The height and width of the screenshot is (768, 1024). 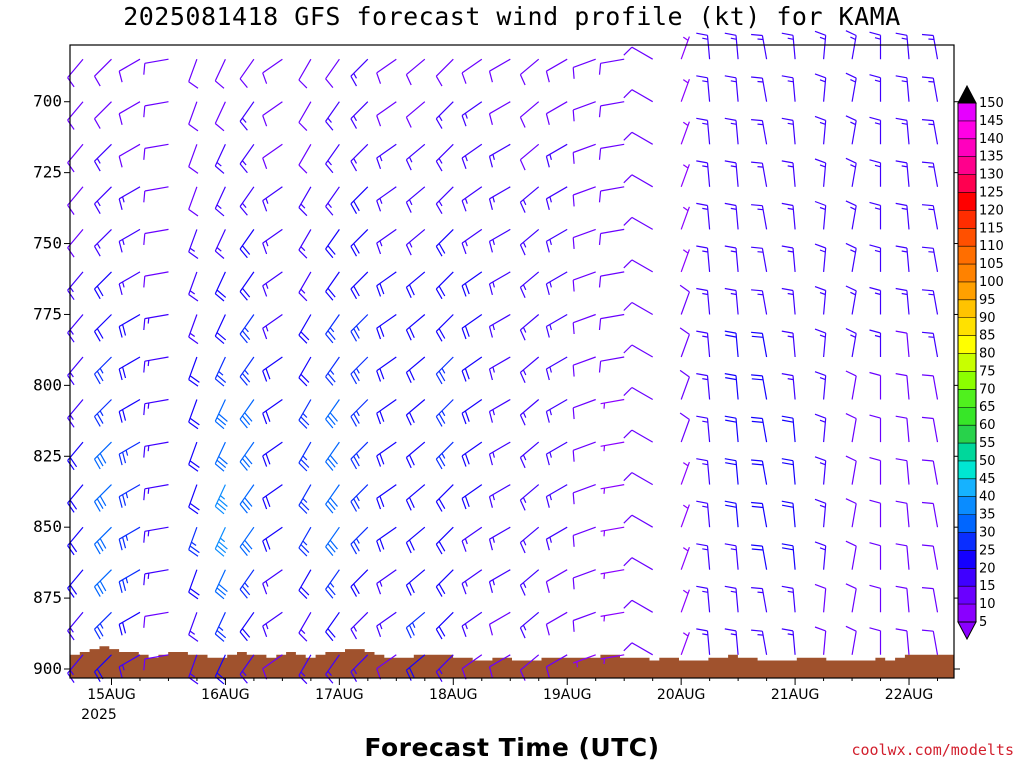 I want to click on colorbar-label: 90, so click(x=987, y=318).